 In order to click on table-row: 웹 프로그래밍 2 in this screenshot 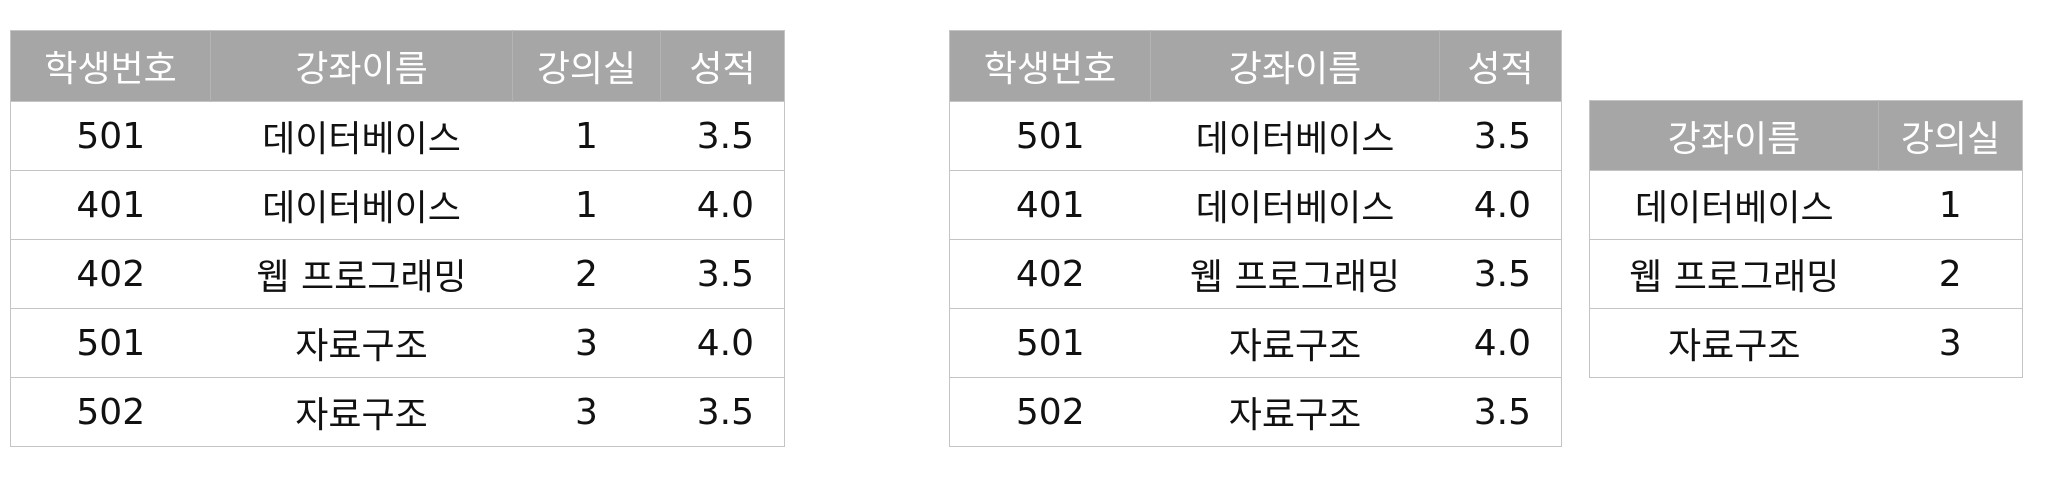, I will do `click(1806, 274)`.